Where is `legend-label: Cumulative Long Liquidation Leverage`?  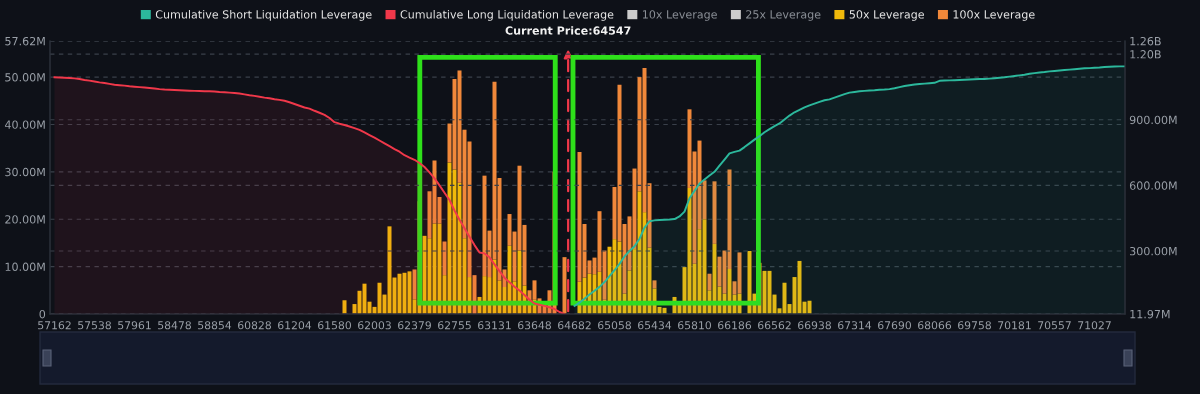
legend-label: Cumulative Long Liquidation Leverage is located at coordinates (507, 15).